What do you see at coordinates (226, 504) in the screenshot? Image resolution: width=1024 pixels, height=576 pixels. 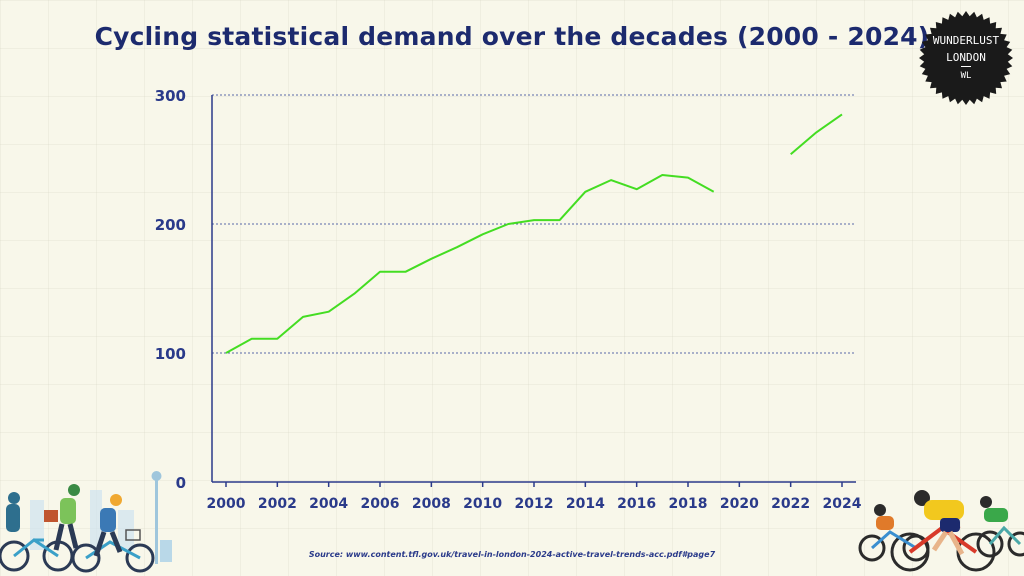 I see `x-tick-label-2000: 2000` at bounding box center [226, 504].